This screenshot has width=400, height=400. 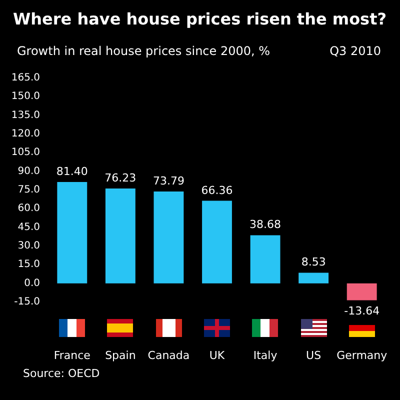 What do you see at coordinates (143, 51) in the screenshot?
I see `chart-subtitle: Growth in real house prices since 2000, %` at bounding box center [143, 51].